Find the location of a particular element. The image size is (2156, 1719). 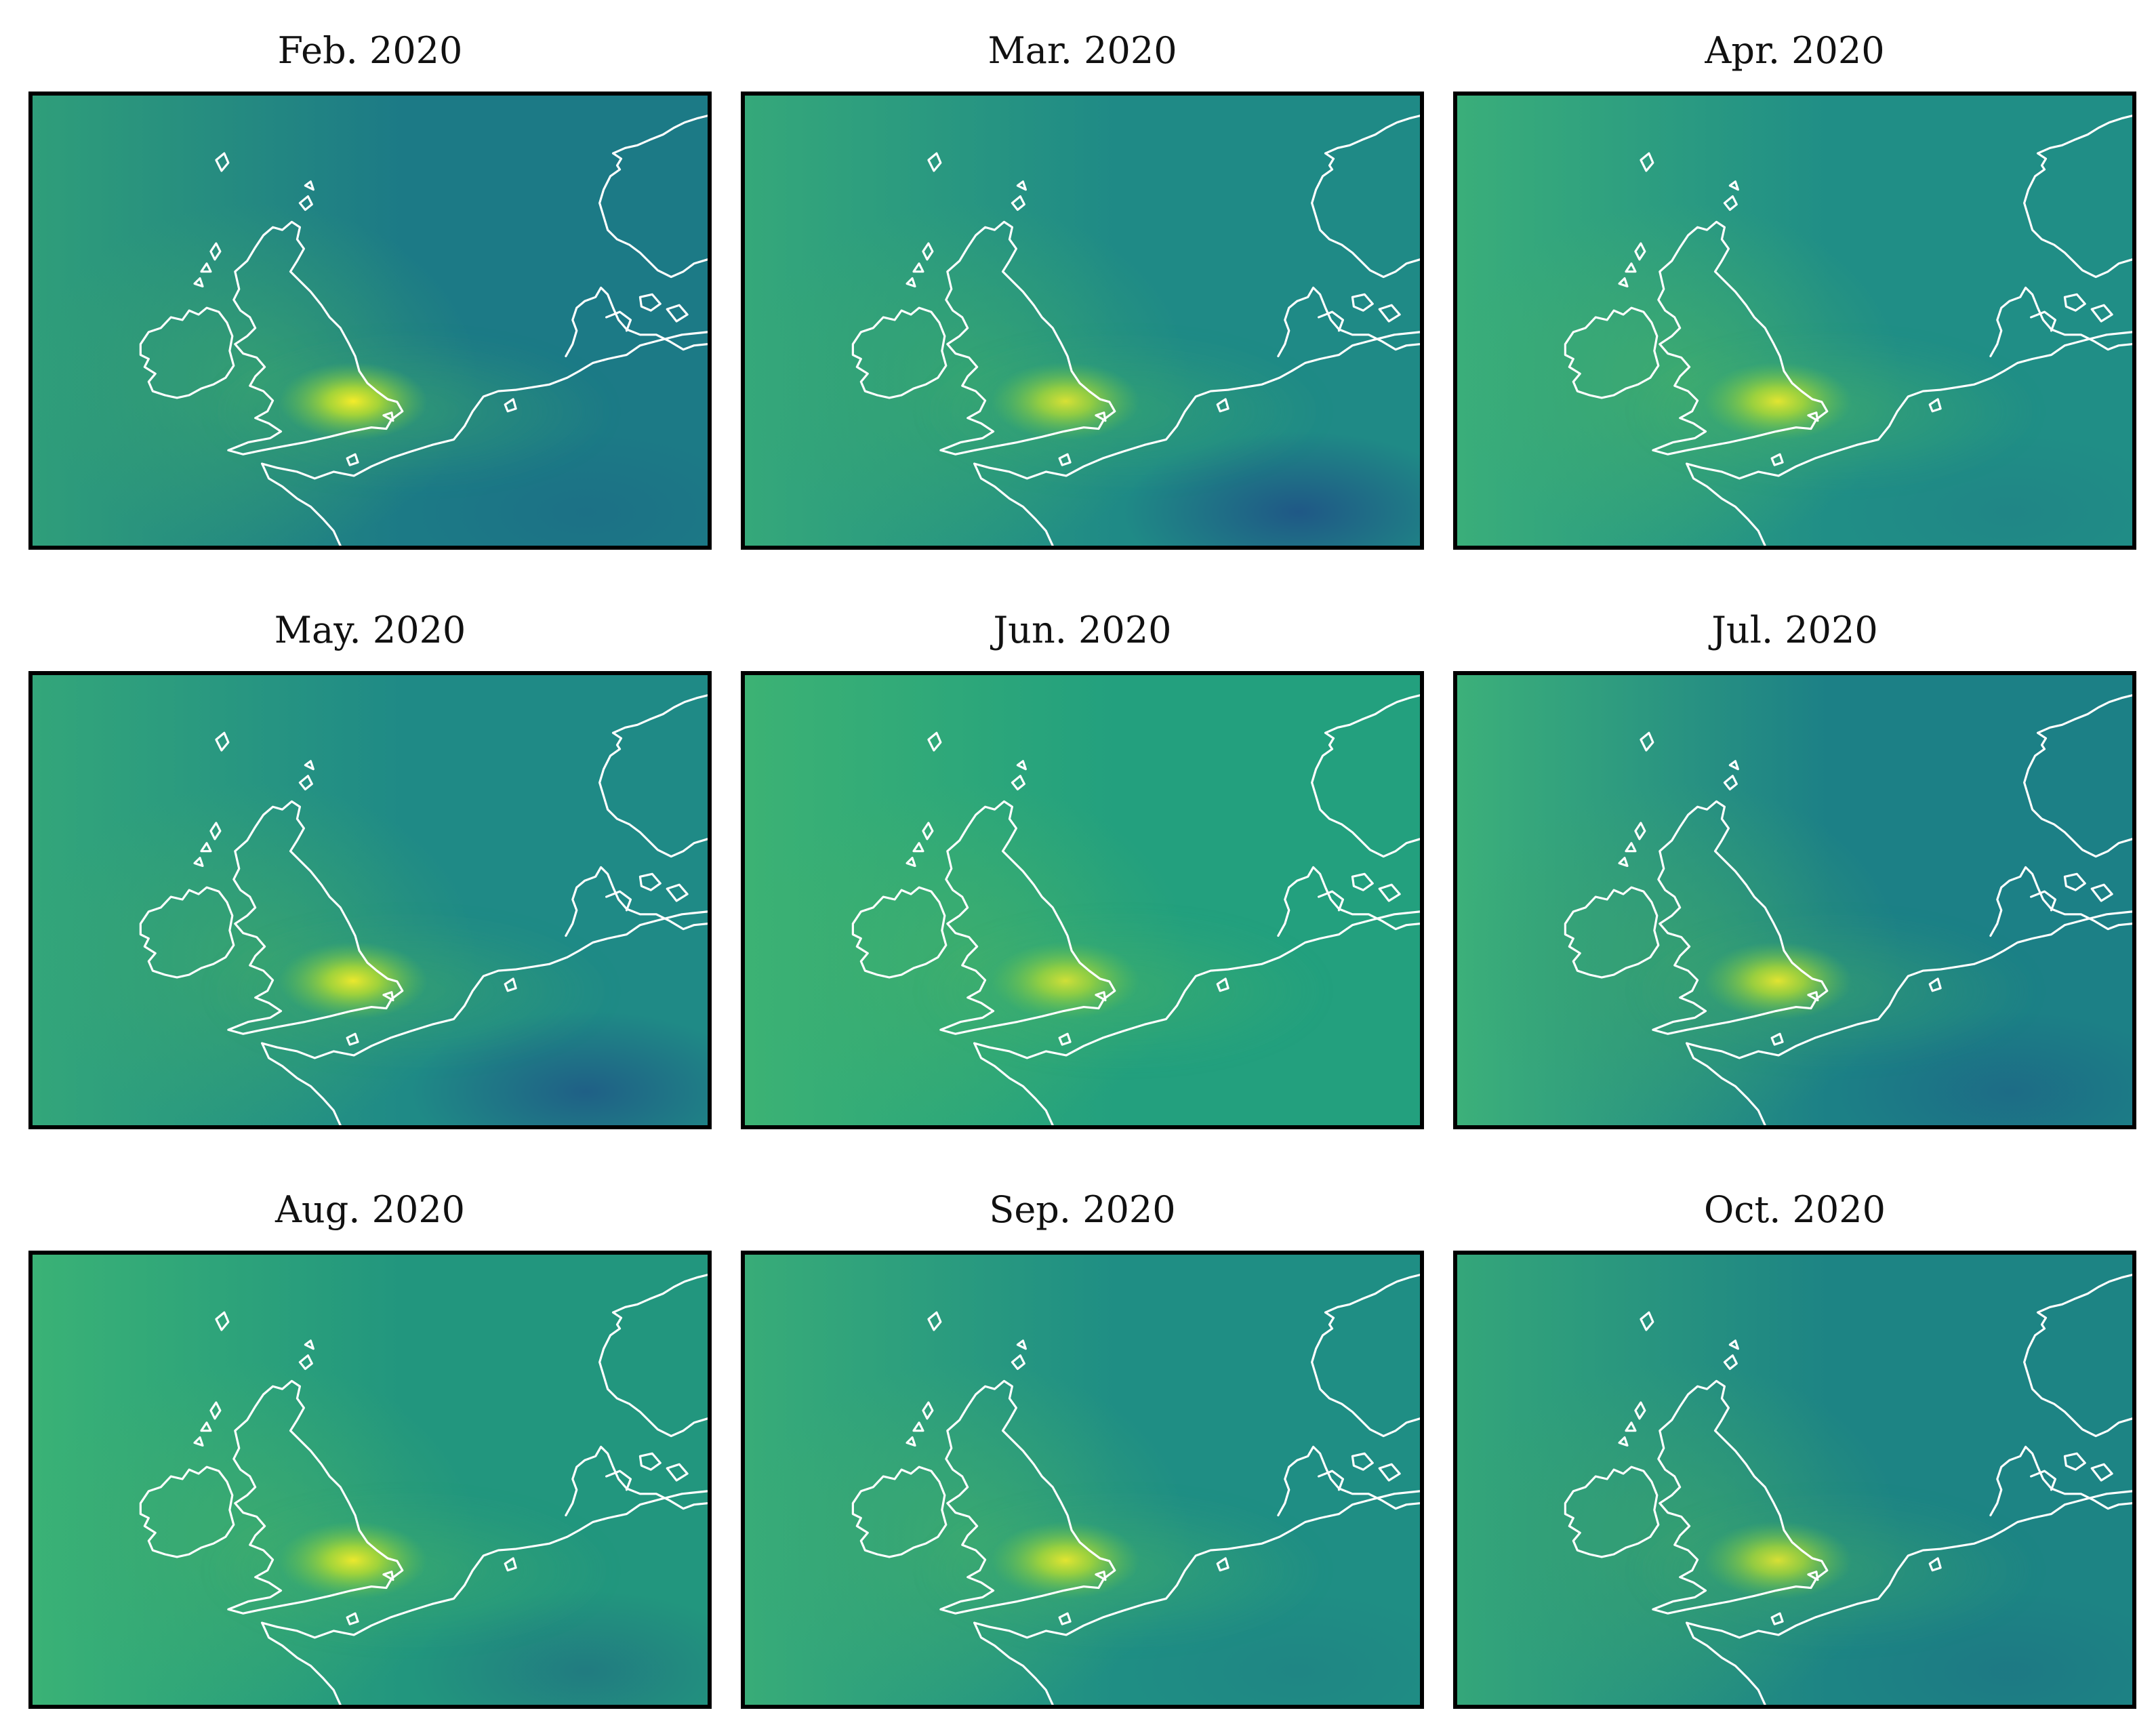

map-panel-aug-2020: Aug. 2020 is located at coordinates (370, 1446).